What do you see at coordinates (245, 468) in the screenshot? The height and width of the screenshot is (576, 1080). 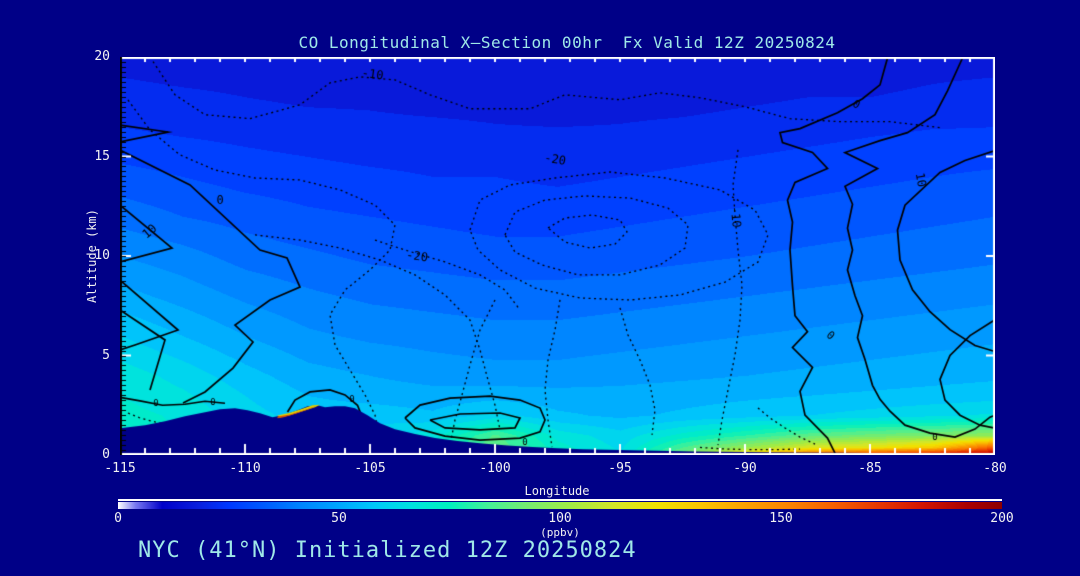 I see `x-tick-label: -110` at bounding box center [245, 468].